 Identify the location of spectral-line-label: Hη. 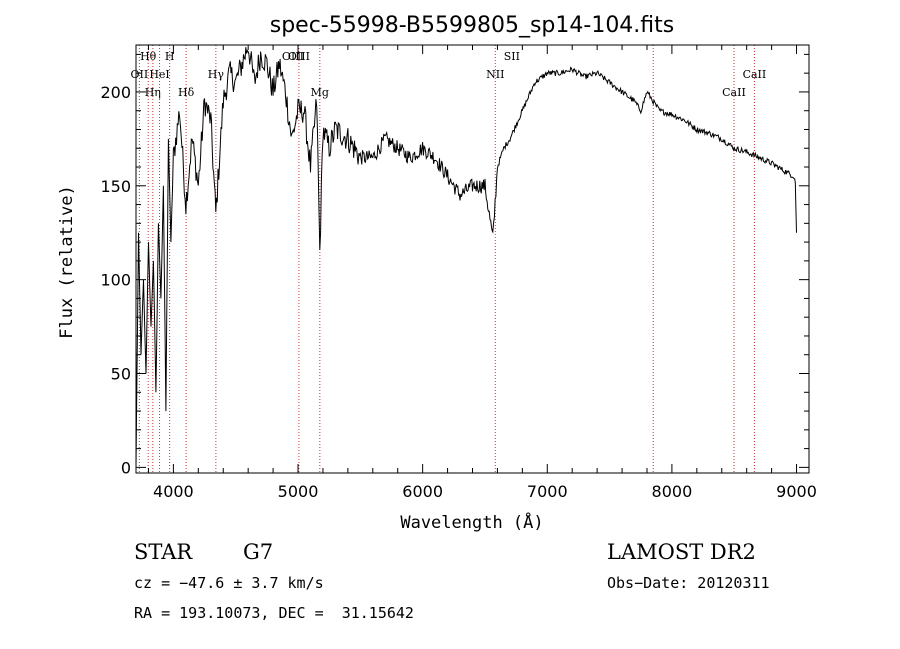
(153, 92).